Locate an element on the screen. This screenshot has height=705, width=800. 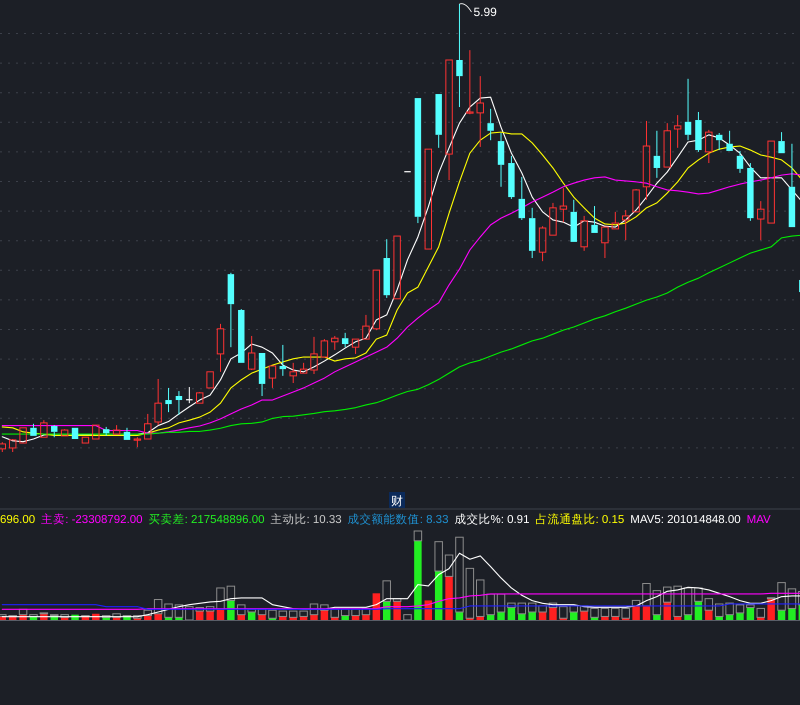
panel-header: 财 696.00 主卖: -23308792.00 买卖差: 217548896.00 主动比: 10.33 成交额能数值: 8.33 成交比%: 0.91 占流通盘比: 0.15 MAV5: 201014848.00 MAV is located at coordinates (400, 509).